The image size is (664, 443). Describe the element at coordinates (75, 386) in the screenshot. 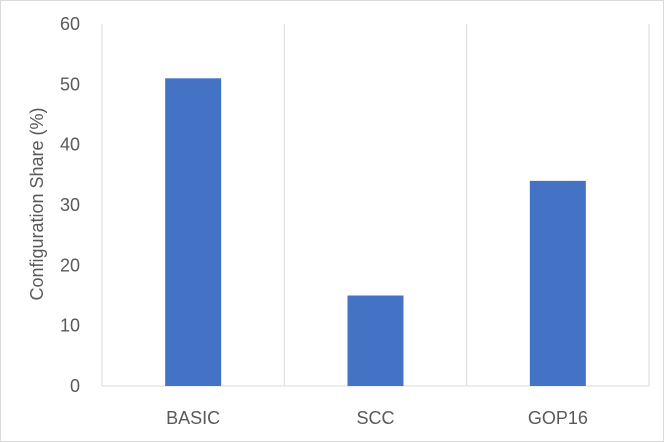

I see `y-tick-label: 0` at that location.